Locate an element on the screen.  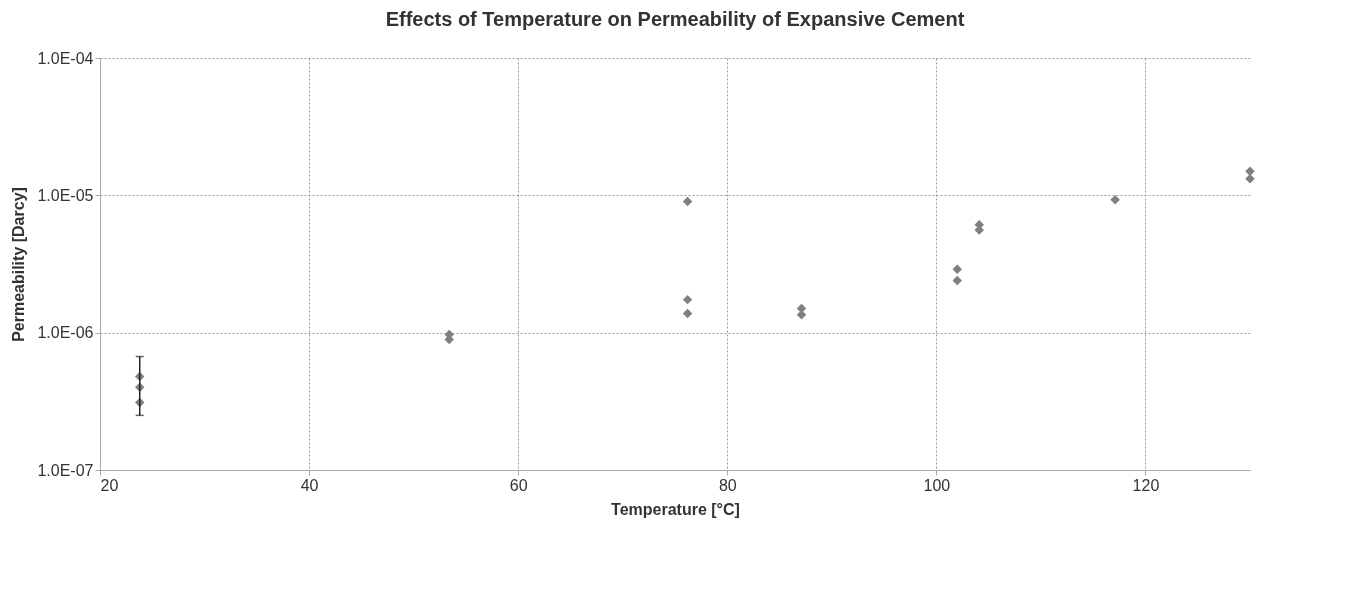
x-tick-label: 120 is located at coordinates (1146, 485).